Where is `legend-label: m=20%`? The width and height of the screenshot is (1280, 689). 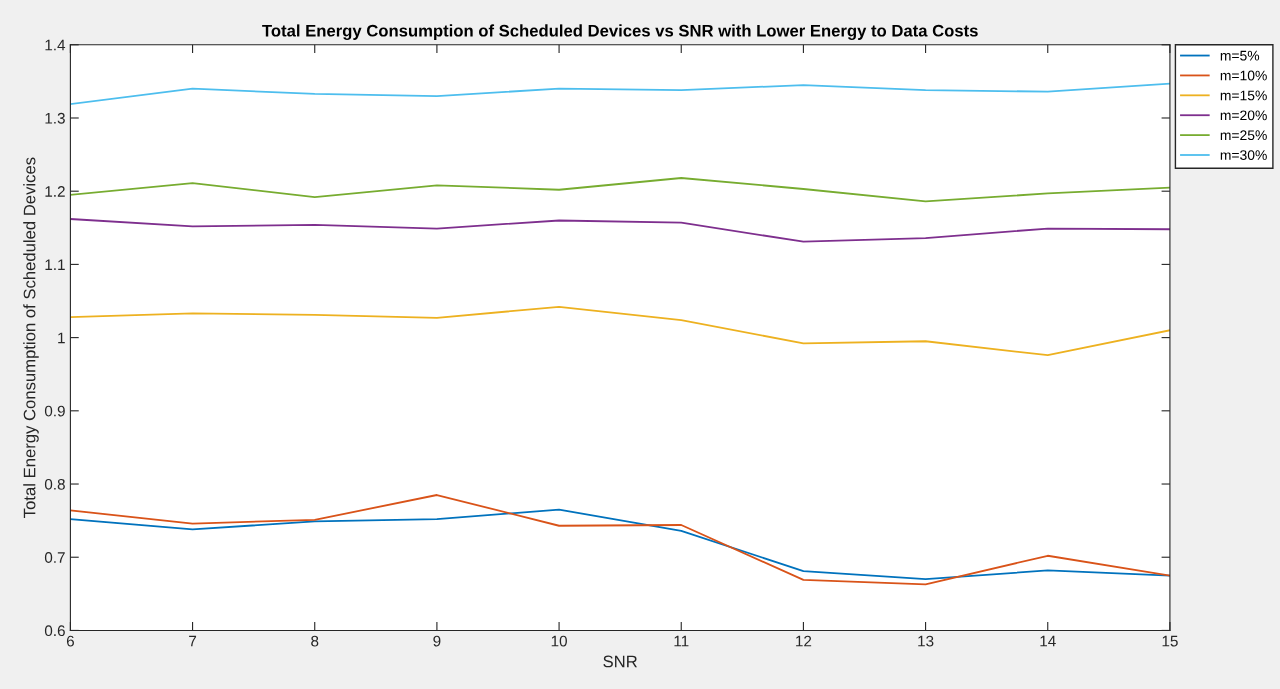
legend-label: m=20% is located at coordinates (1243, 115).